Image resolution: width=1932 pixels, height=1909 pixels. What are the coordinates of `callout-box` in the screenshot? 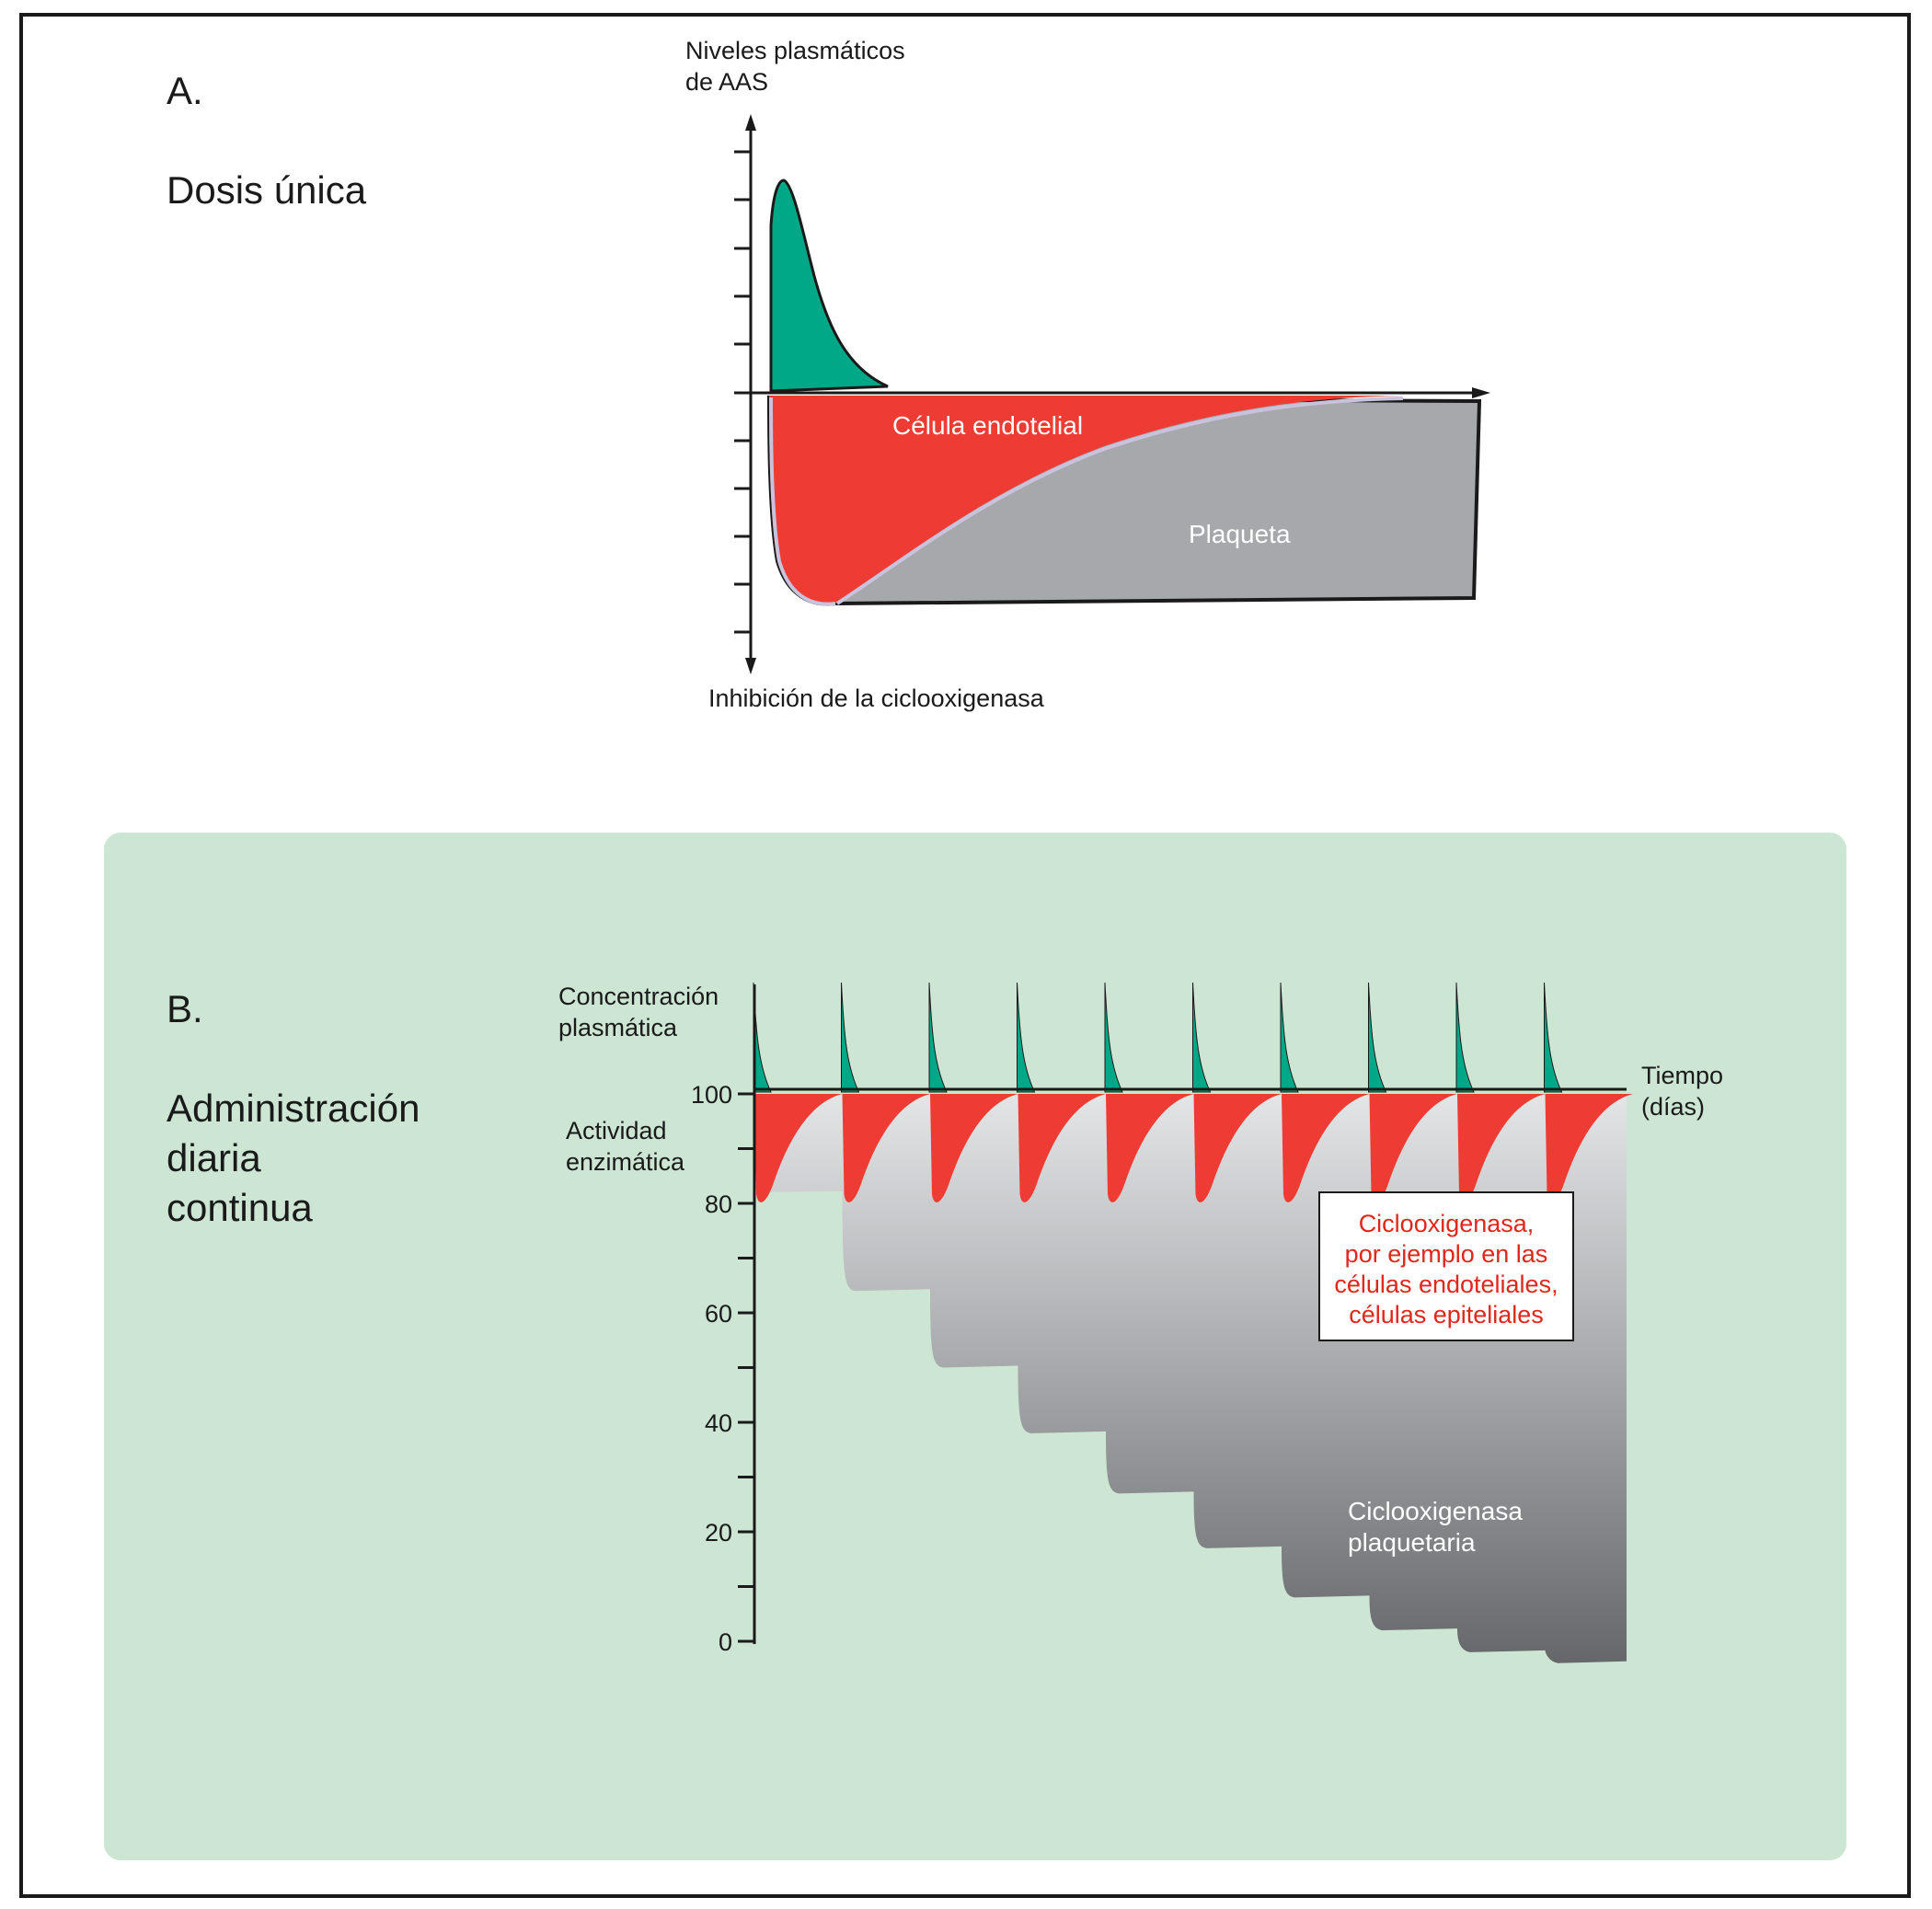 It's located at (1446, 1266).